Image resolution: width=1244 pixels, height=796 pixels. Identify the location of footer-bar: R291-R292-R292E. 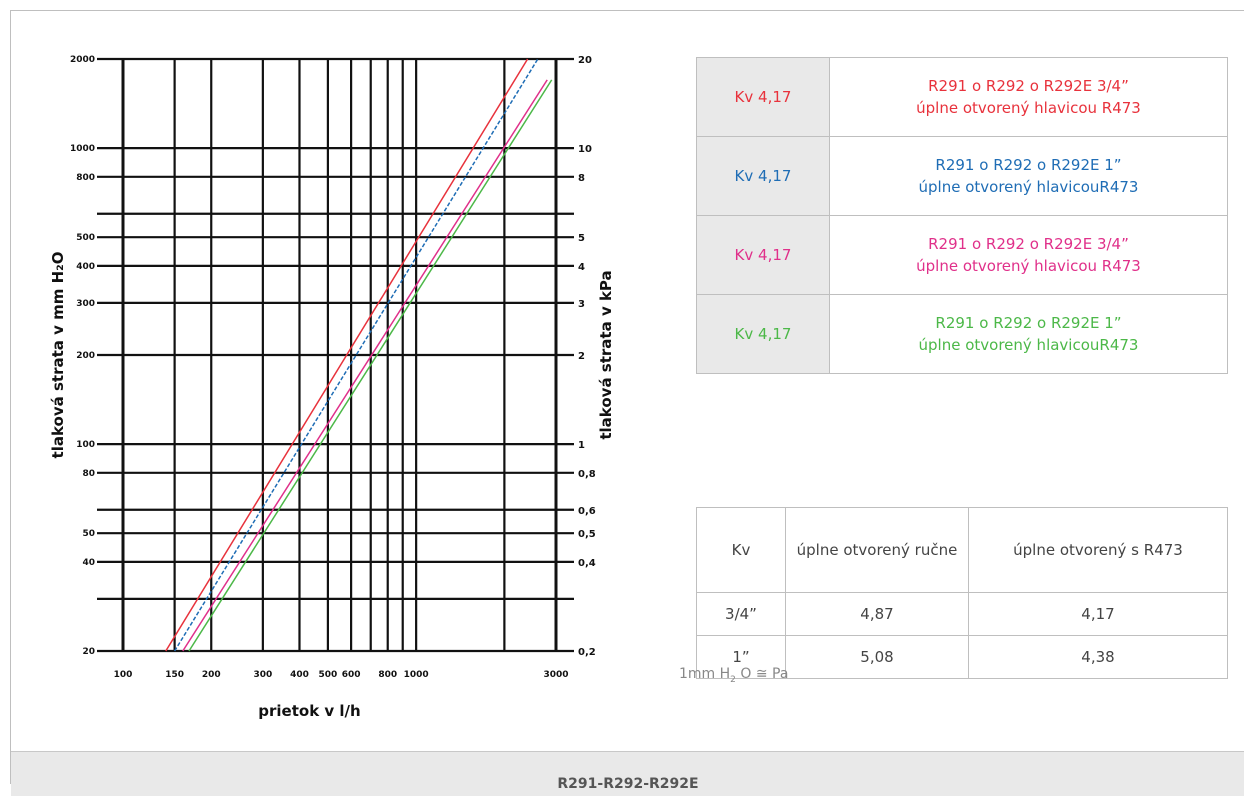
(627, 773).